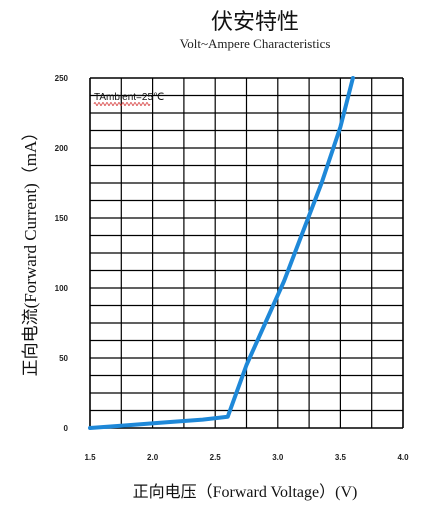 This screenshot has width=429, height=508. What do you see at coordinates (216, 457) in the screenshot?
I see `x-tick-label: 2.5` at bounding box center [216, 457].